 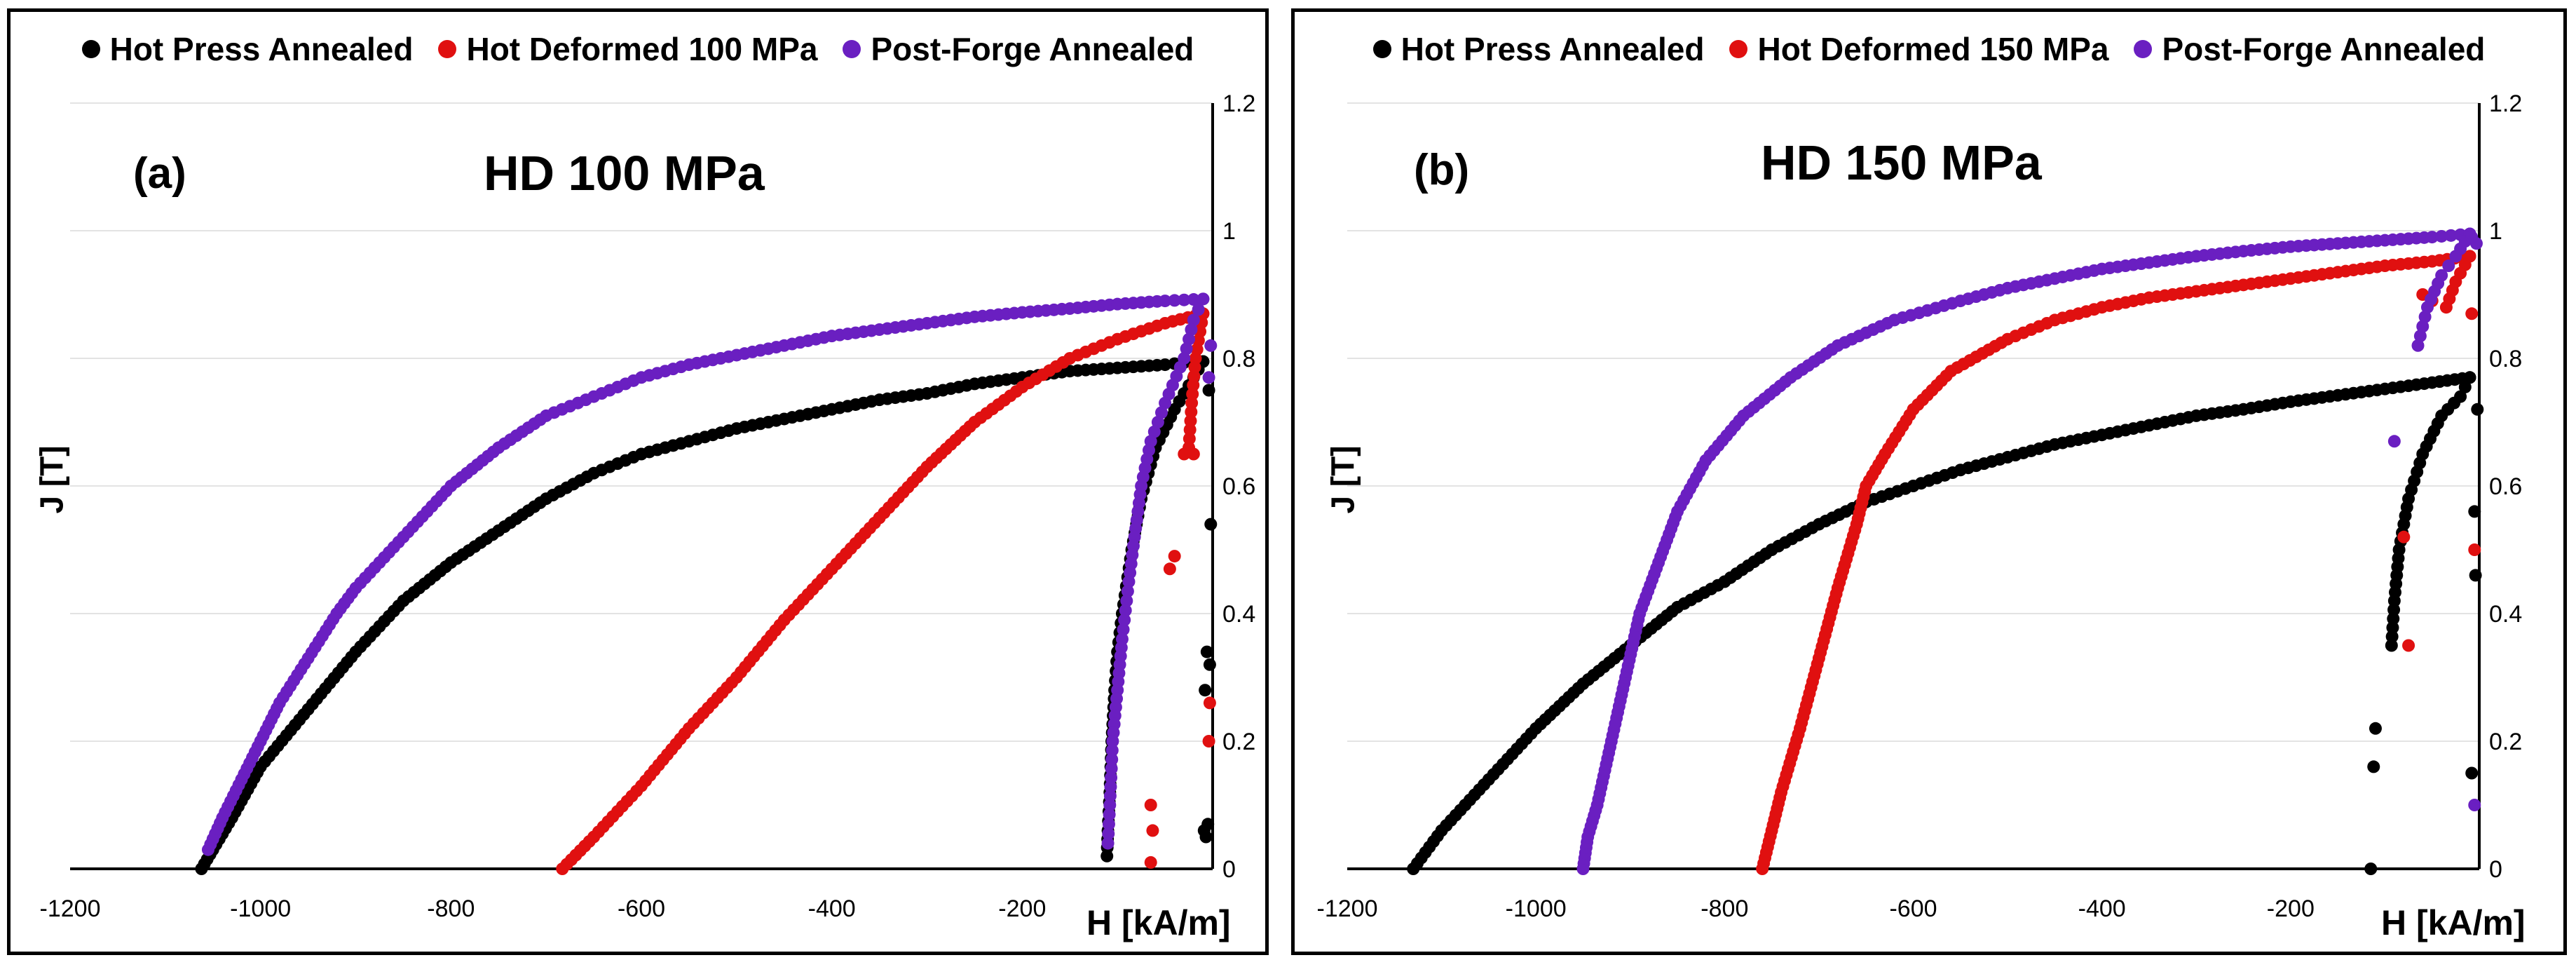 What do you see at coordinates (1536, 908) in the screenshot?
I see `x-tick-label: -1000` at bounding box center [1536, 908].